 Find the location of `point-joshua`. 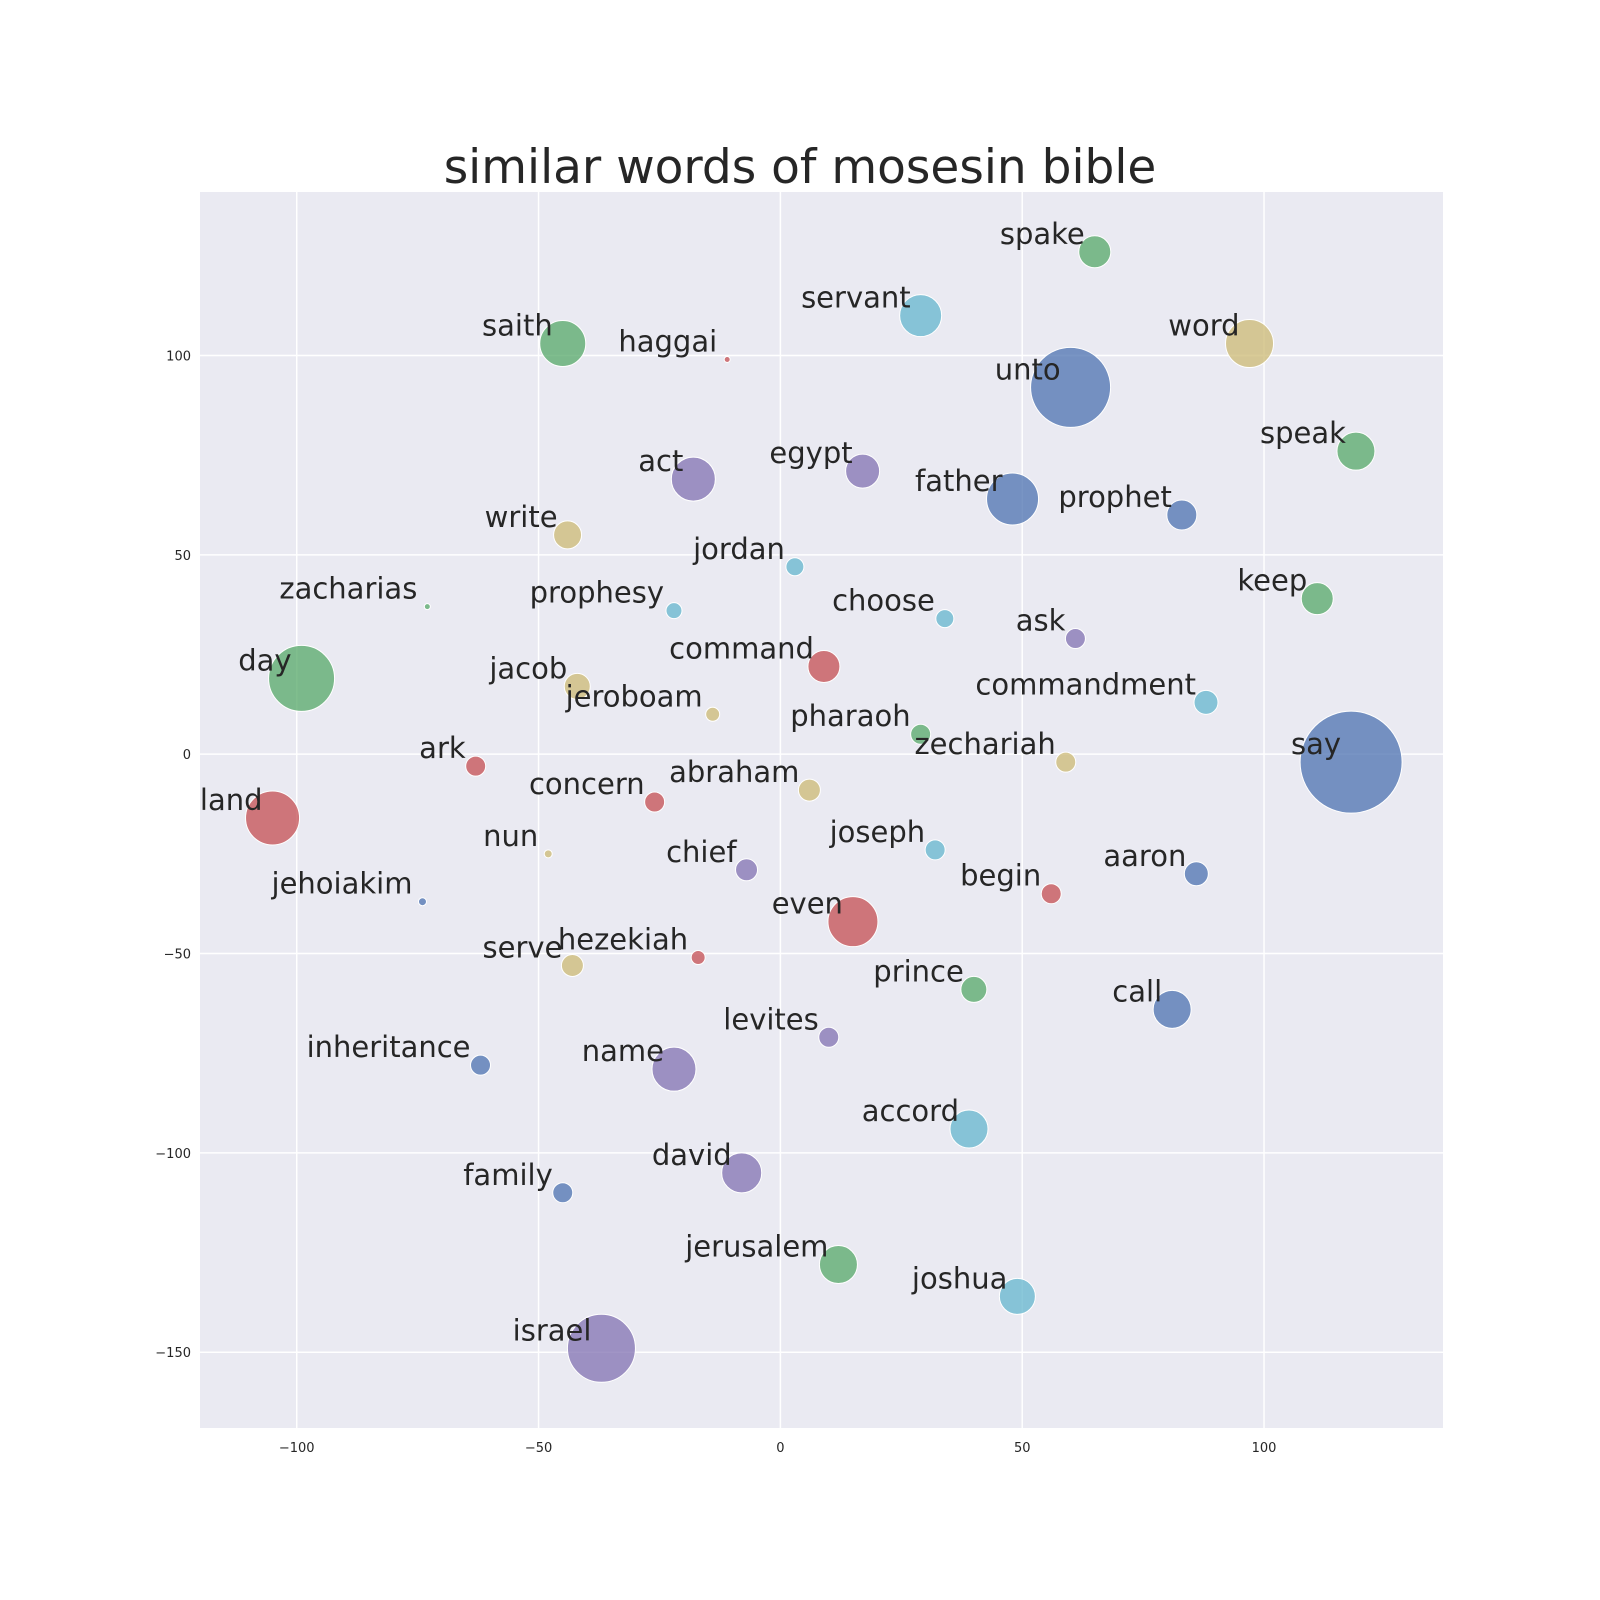

point-joshua is located at coordinates (1017, 1296).